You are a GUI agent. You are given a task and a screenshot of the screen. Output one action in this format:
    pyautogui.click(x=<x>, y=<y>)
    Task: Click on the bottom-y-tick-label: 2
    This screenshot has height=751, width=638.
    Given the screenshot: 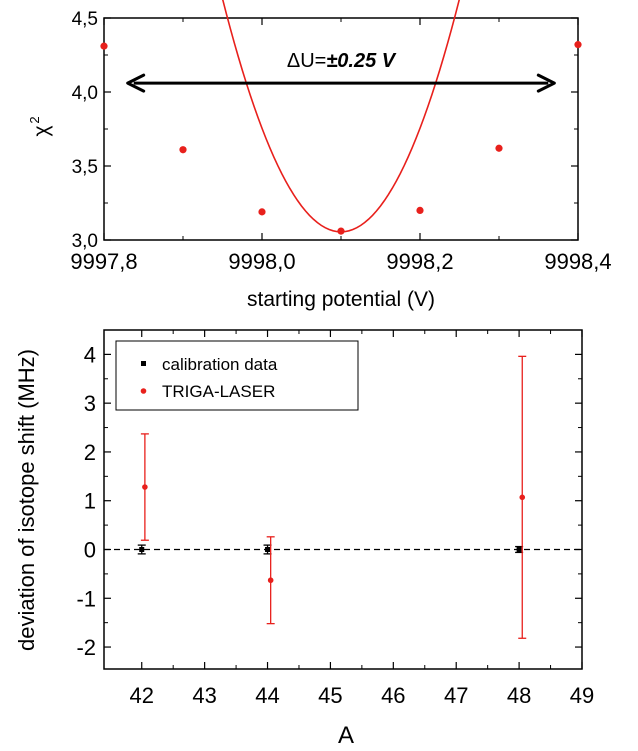 What is the action you would take?
    pyautogui.click(x=90, y=452)
    